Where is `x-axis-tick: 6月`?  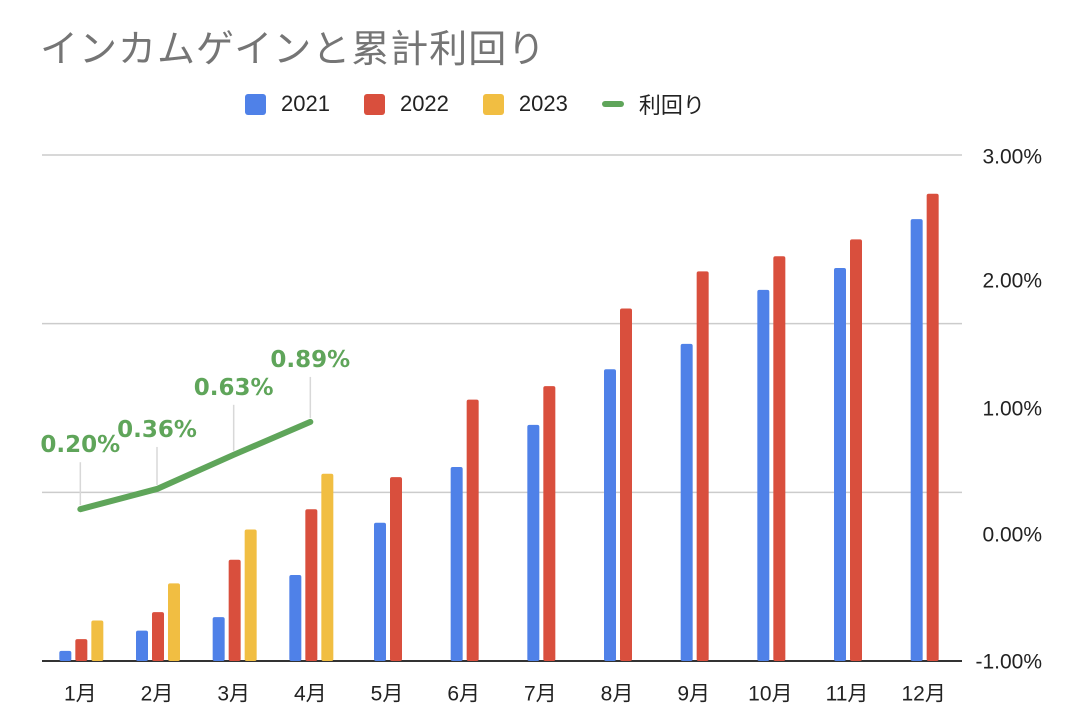 x-axis-tick: 6月 is located at coordinates (463, 694).